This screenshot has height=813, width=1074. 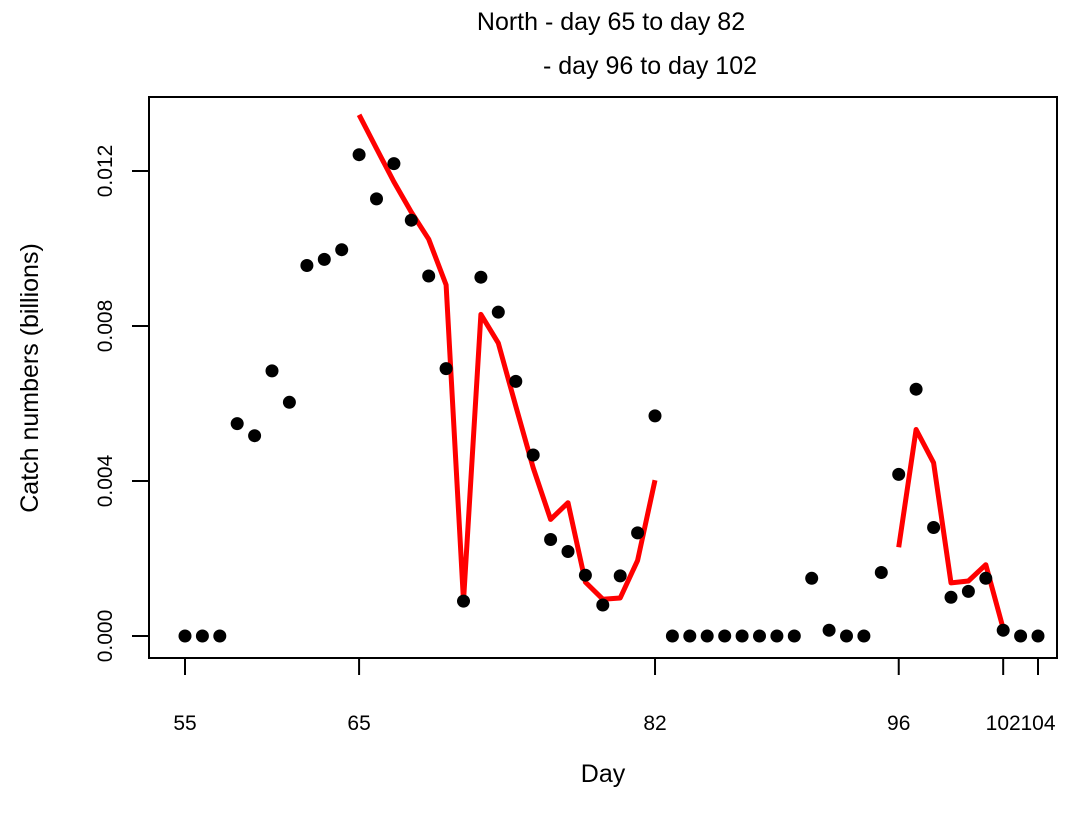 What do you see at coordinates (650, 66) in the screenshot?
I see `chart-title-line-2: - day 96 to day 102` at bounding box center [650, 66].